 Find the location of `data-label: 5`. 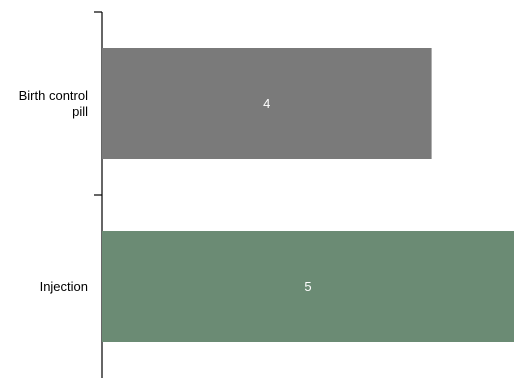

data-label: 5 is located at coordinates (307, 286).